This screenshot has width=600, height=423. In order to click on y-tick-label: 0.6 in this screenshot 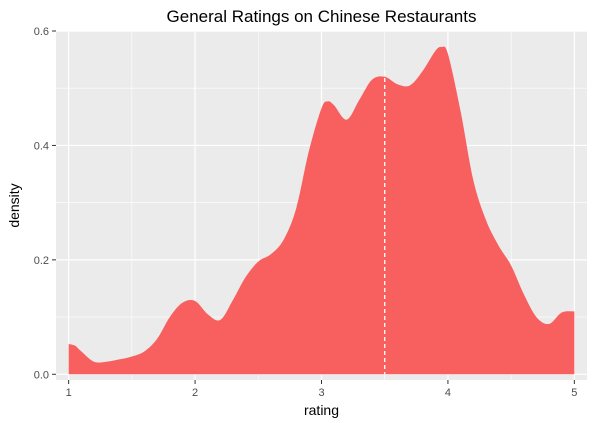, I will do `click(41, 32)`.